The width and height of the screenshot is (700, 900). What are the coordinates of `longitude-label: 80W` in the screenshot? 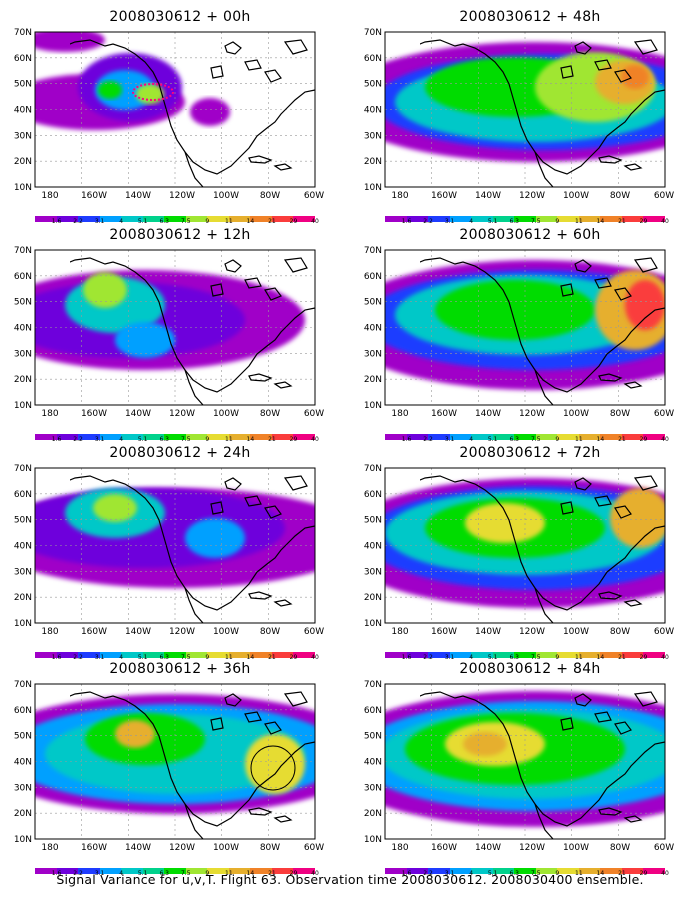 It's located at (270, 848).